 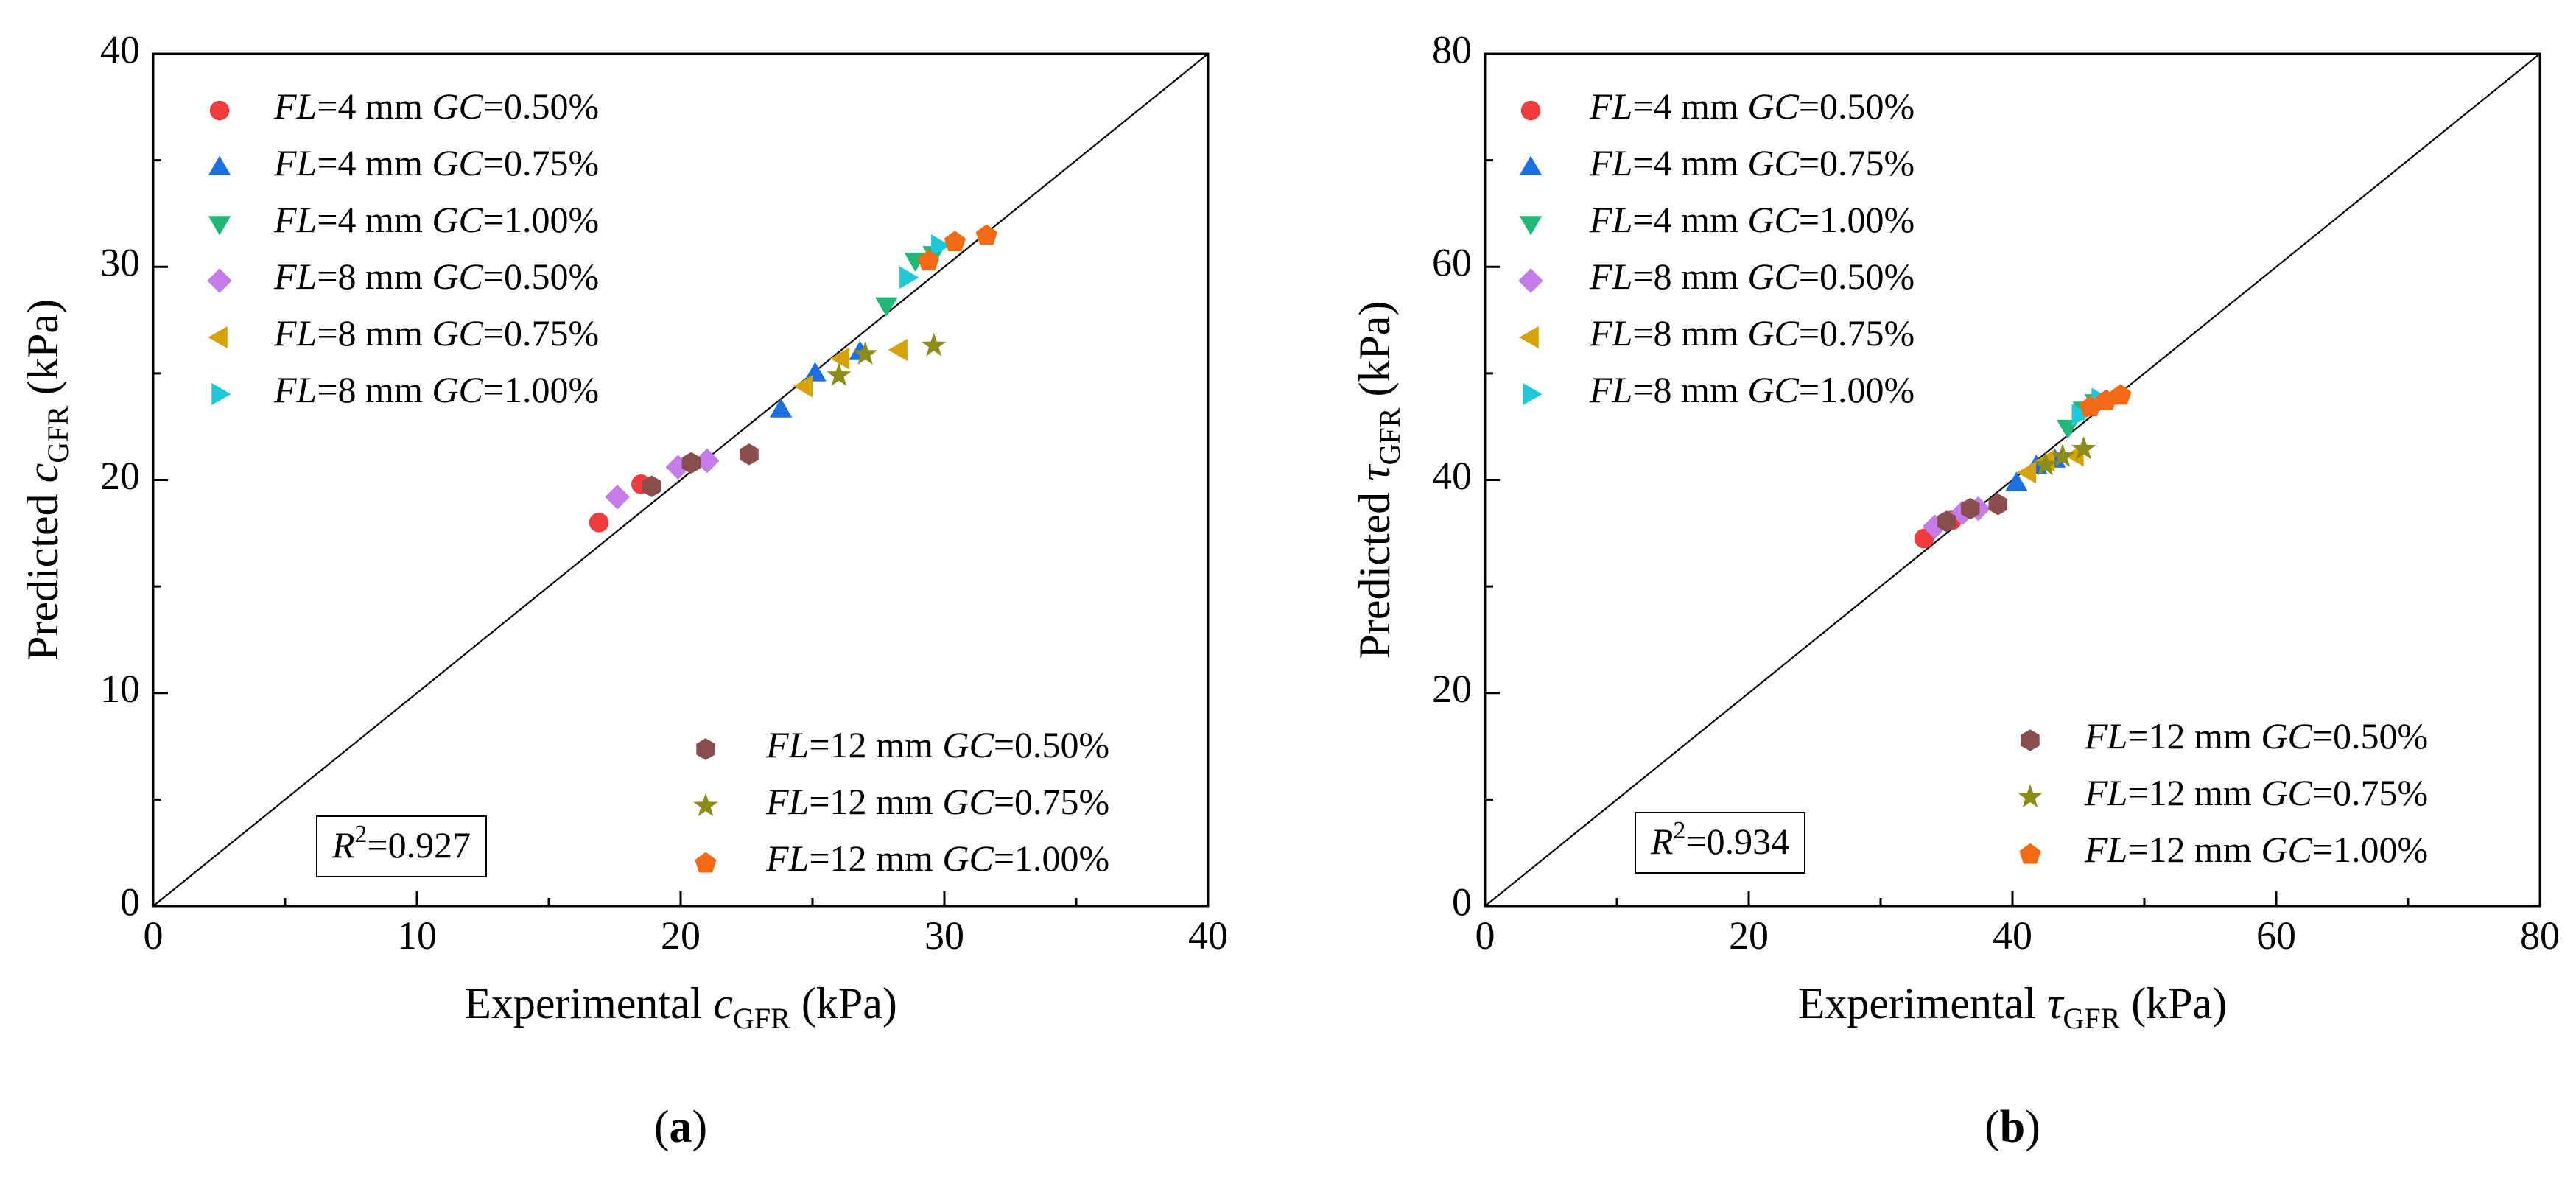 What do you see at coordinates (436, 219) in the screenshot?
I see `legend-label: FL=4 mm GC=1.00%` at bounding box center [436, 219].